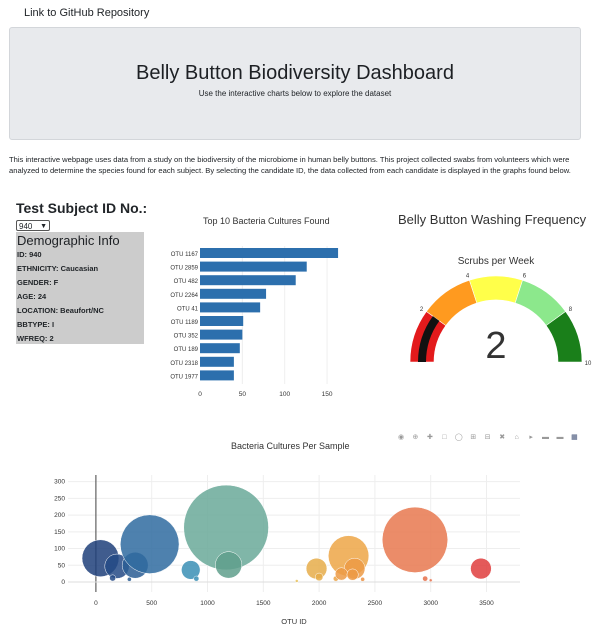 This screenshot has height=631, width=614. Describe the element at coordinates (422, 310) in the screenshot. I see `gauge-tick-label: 2` at that location.